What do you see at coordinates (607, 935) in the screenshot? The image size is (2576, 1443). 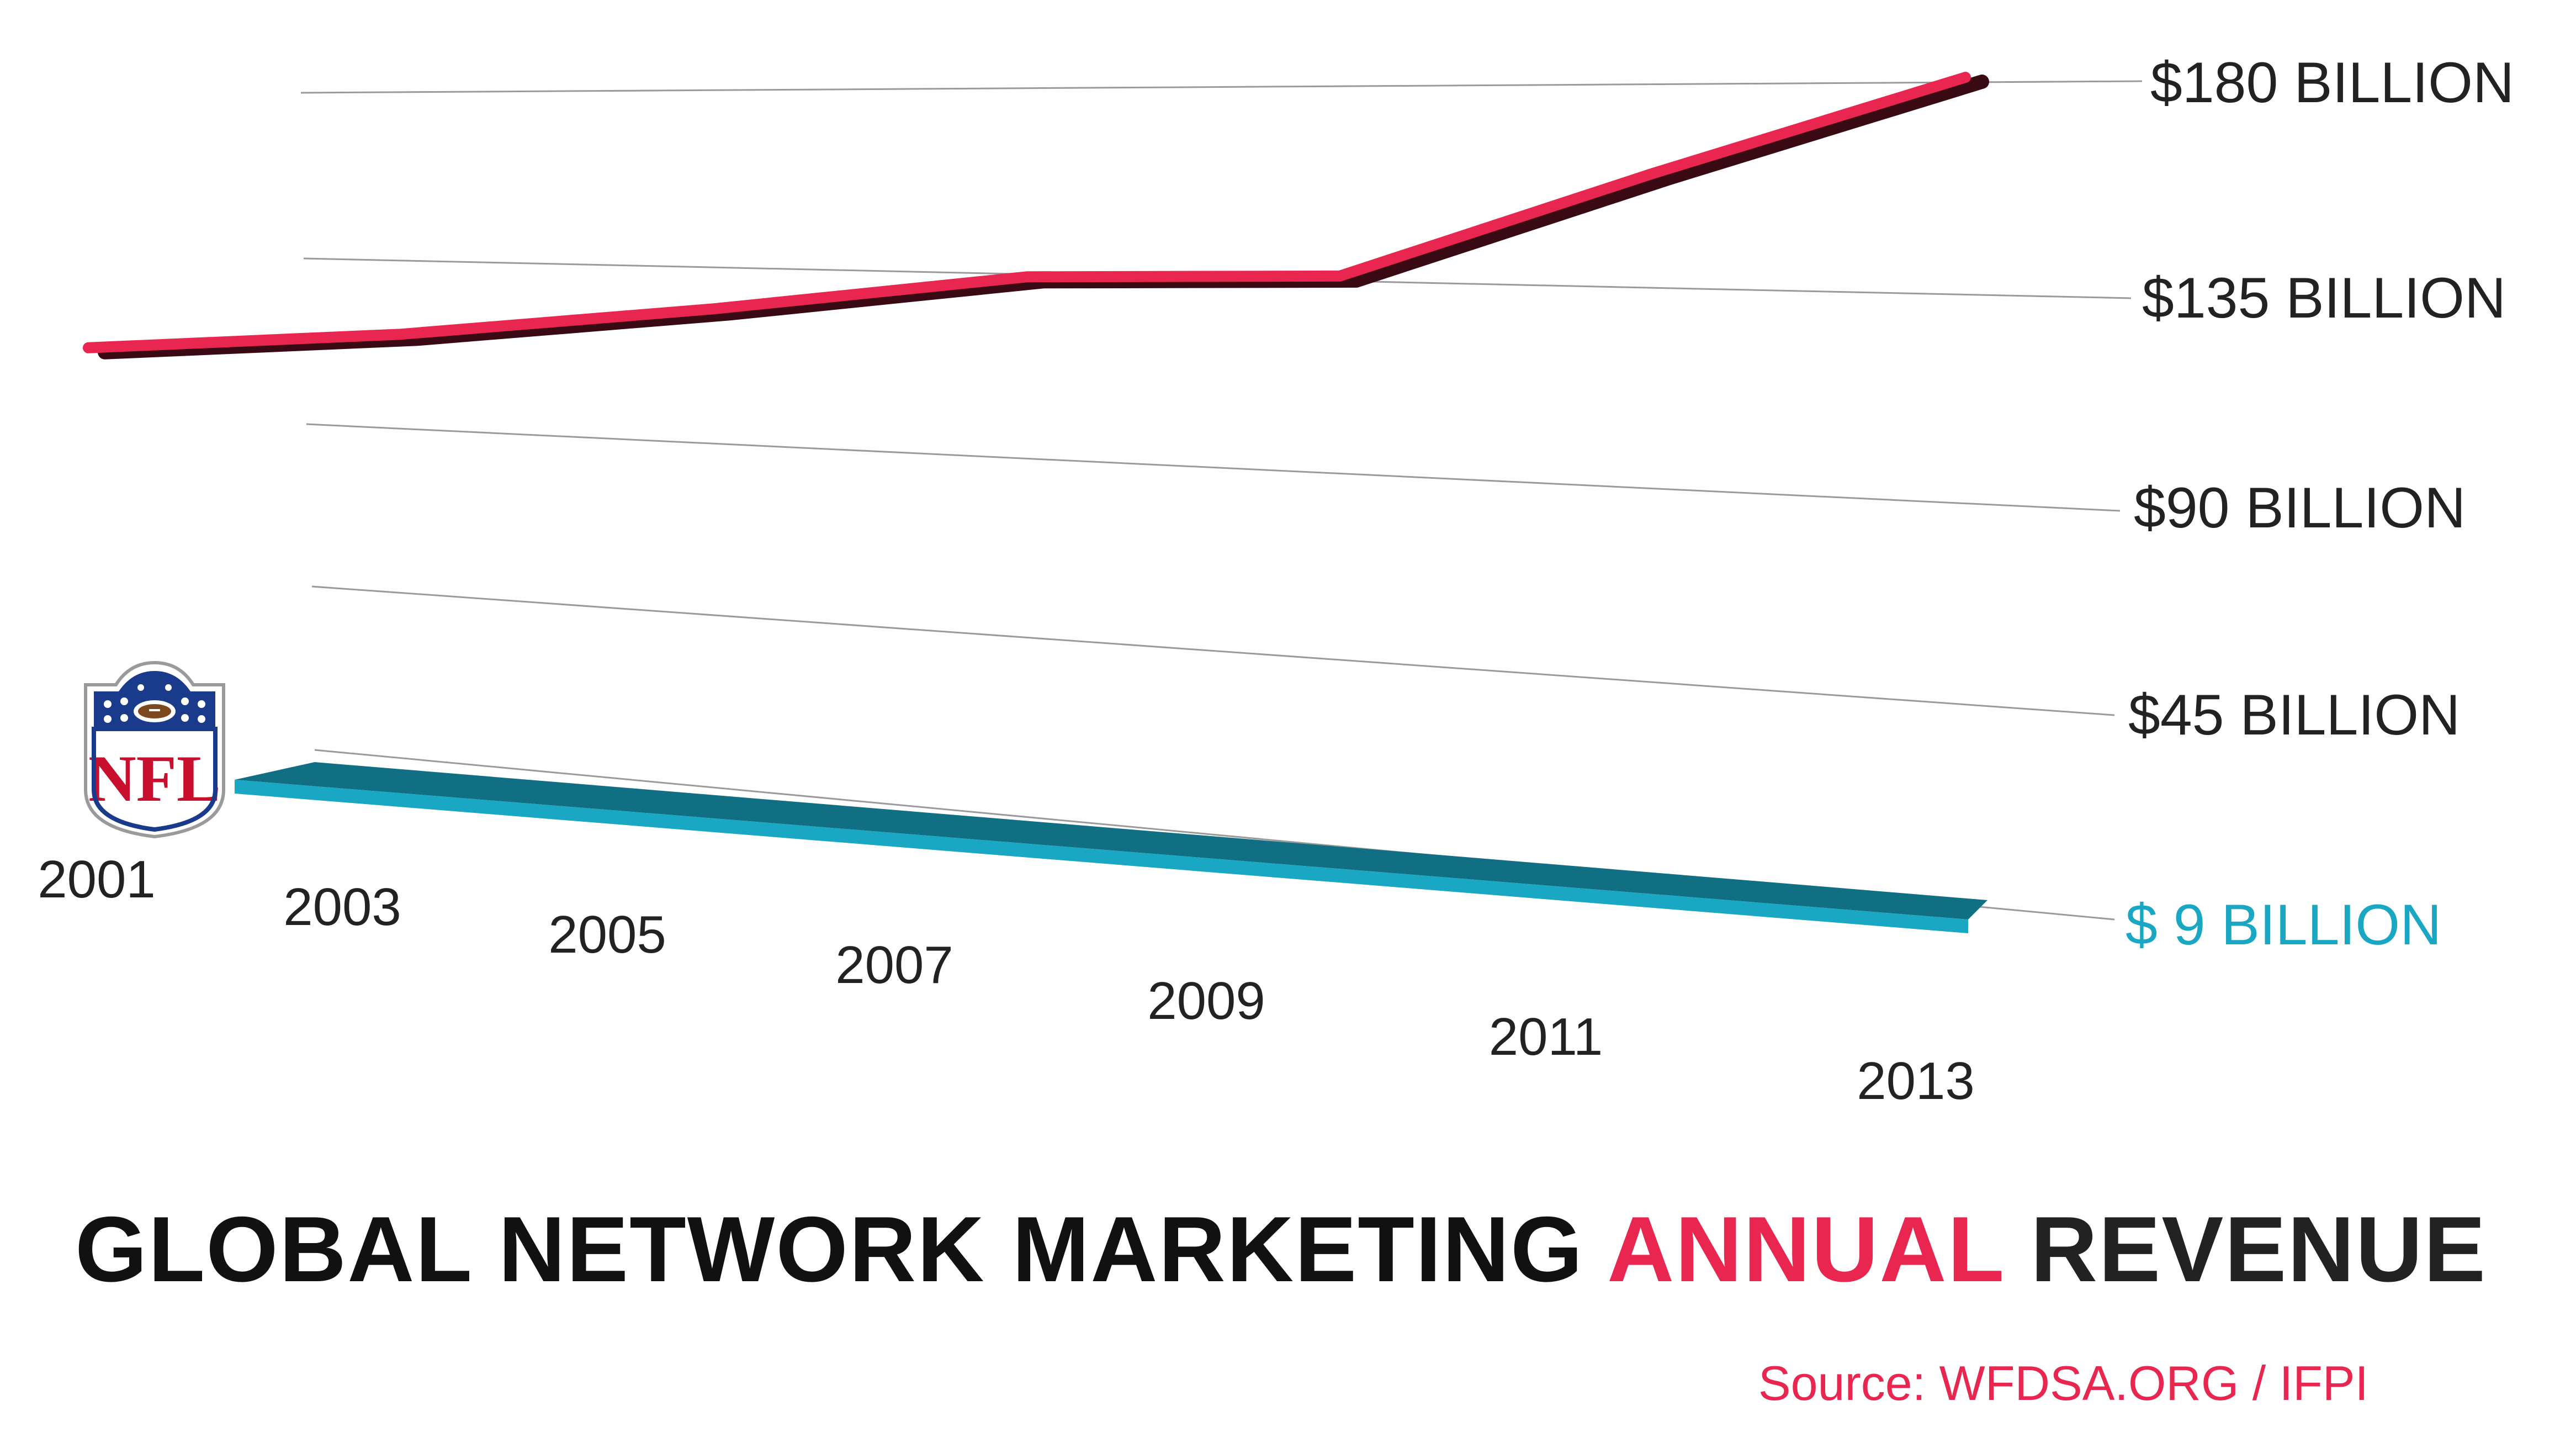 I see `x-tick-label: 2005` at bounding box center [607, 935].